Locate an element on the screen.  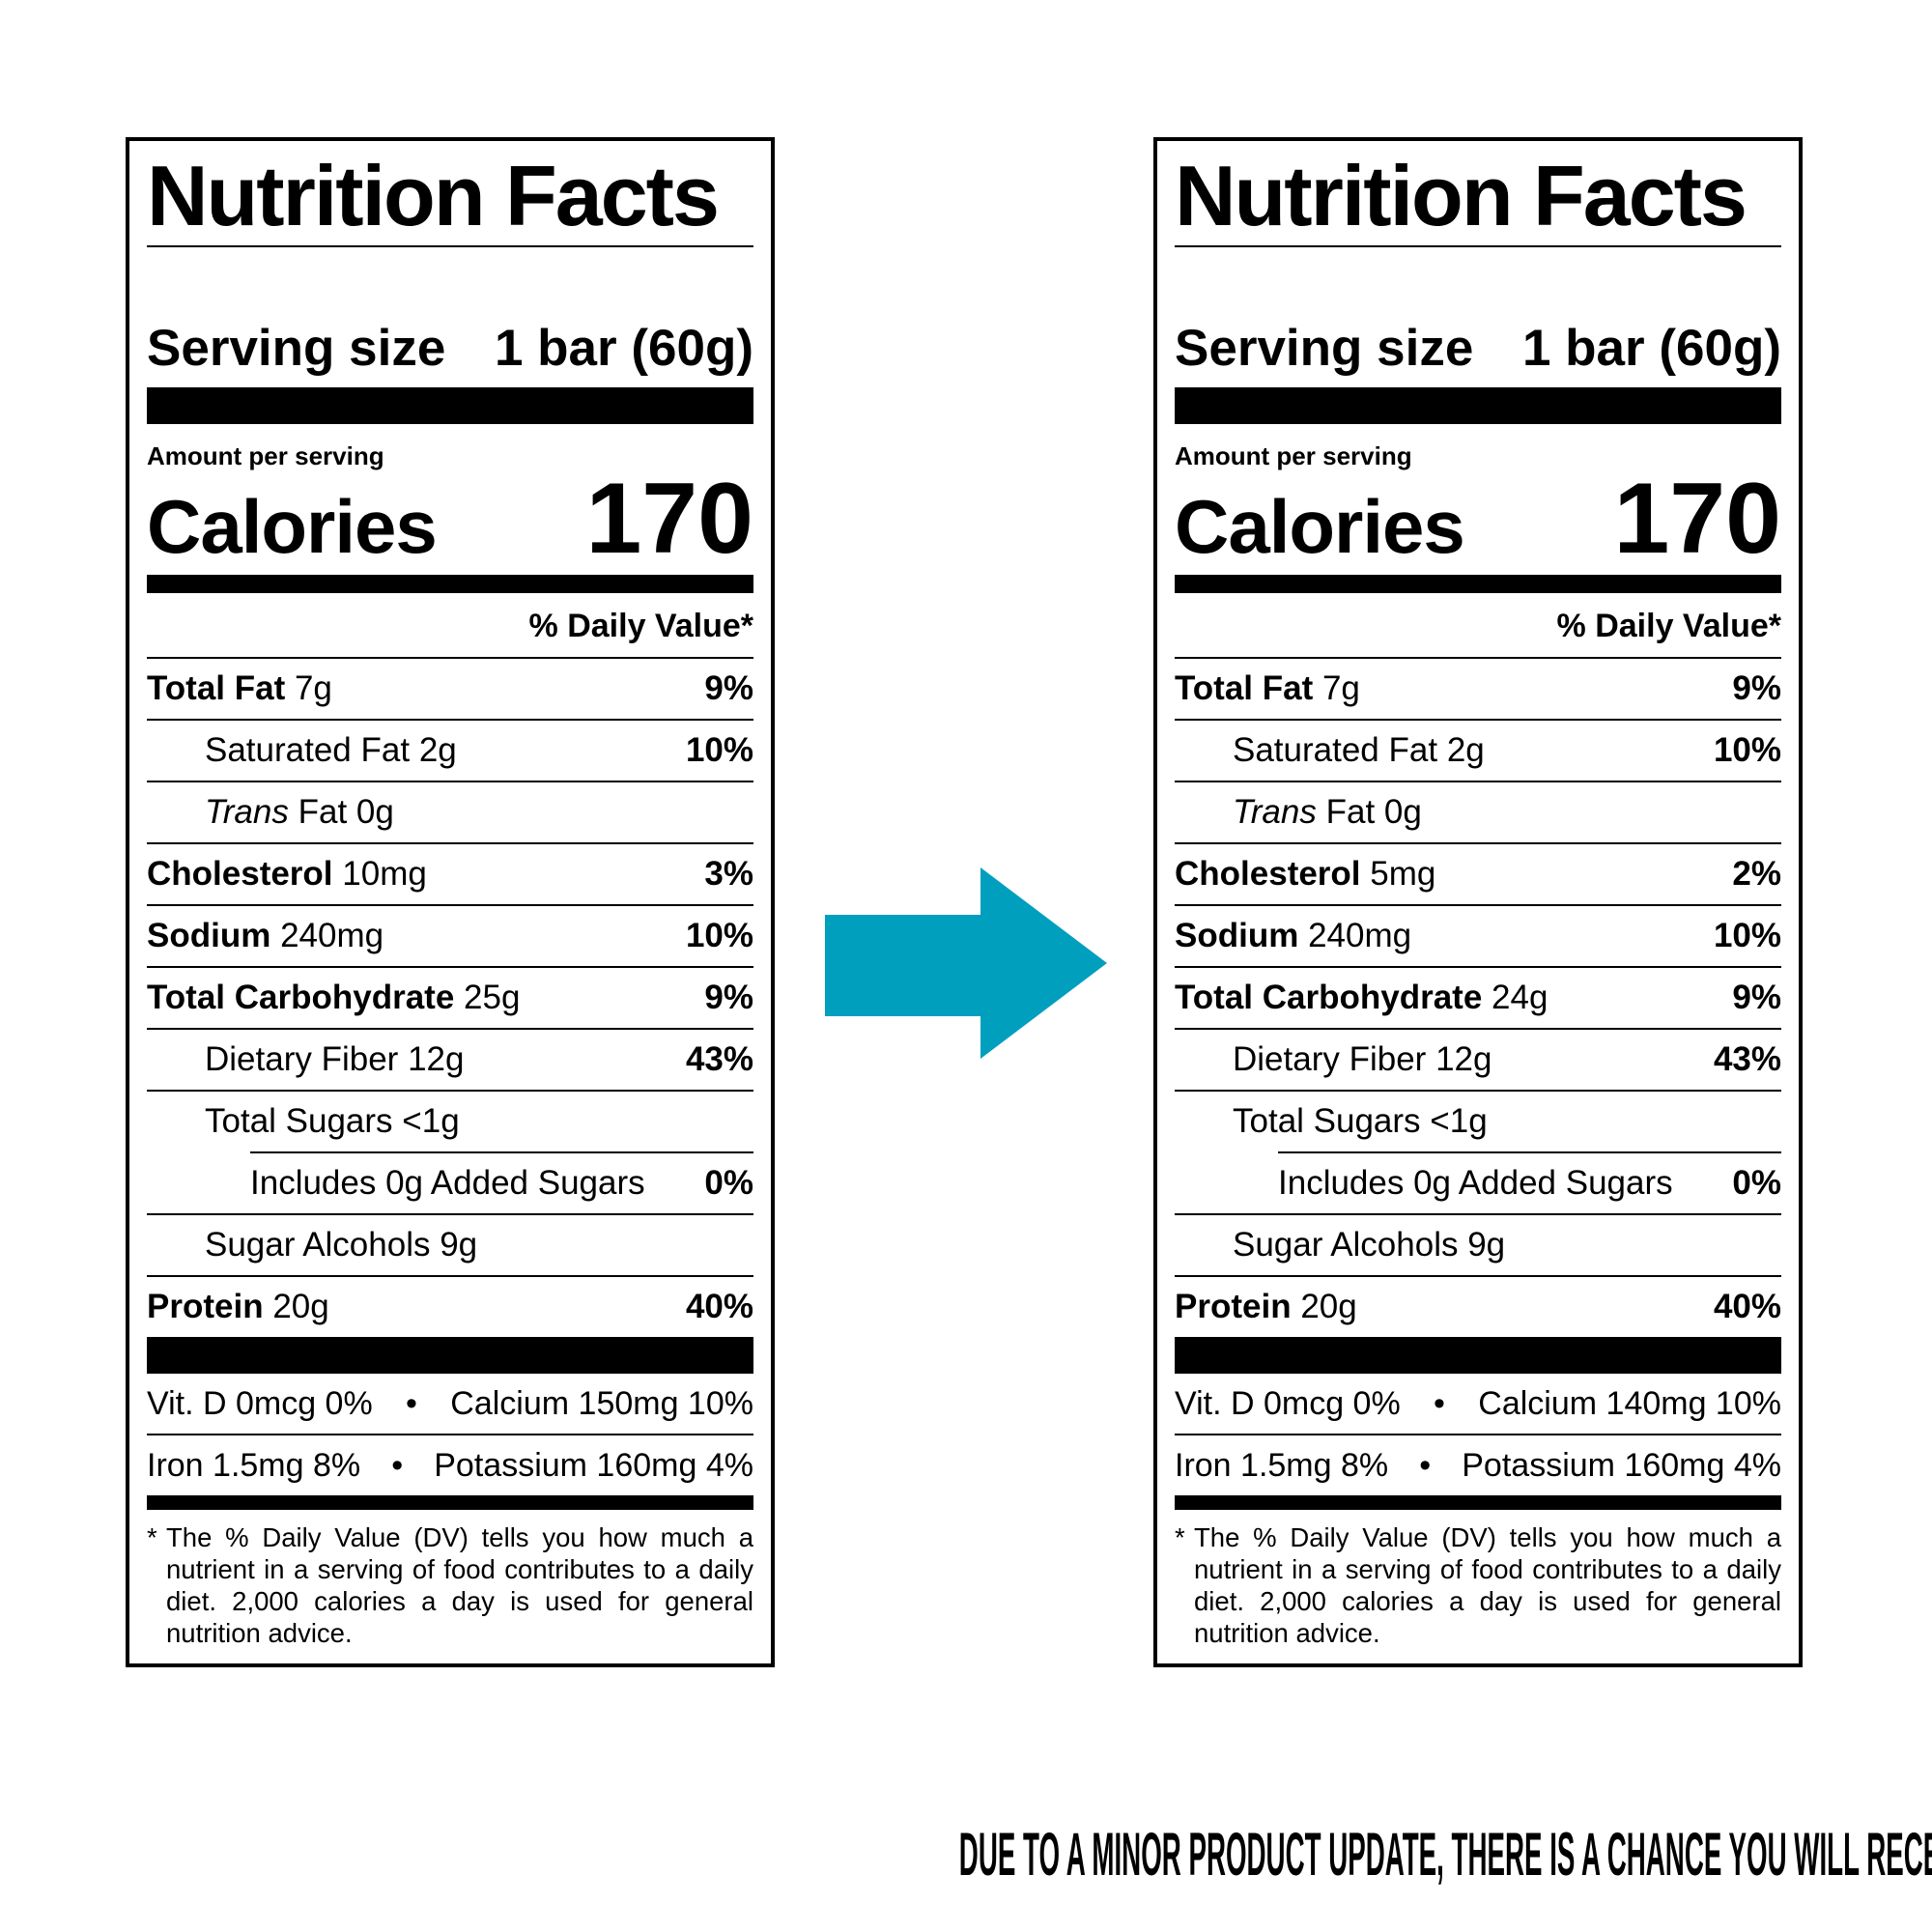
row-cholesterol: Cholesterol 10mg 3% is located at coordinates (450, 873).